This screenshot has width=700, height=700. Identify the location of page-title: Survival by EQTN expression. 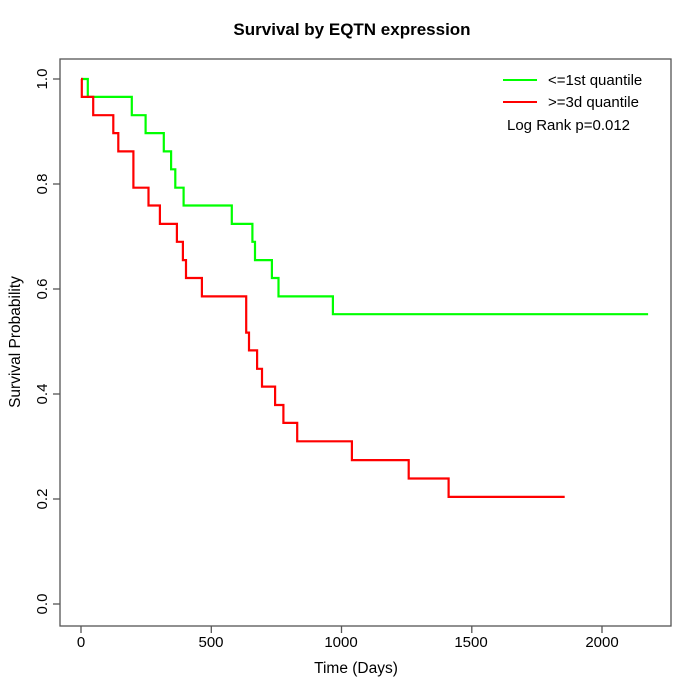
(352, 29).